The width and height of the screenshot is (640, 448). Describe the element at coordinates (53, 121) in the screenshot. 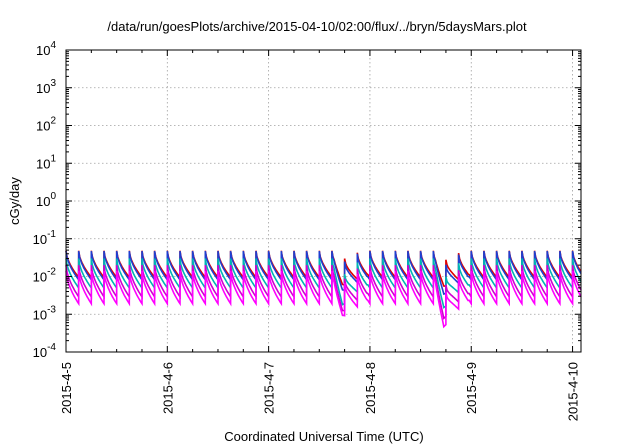

I see `y-tick-exponent: 2` at that location.